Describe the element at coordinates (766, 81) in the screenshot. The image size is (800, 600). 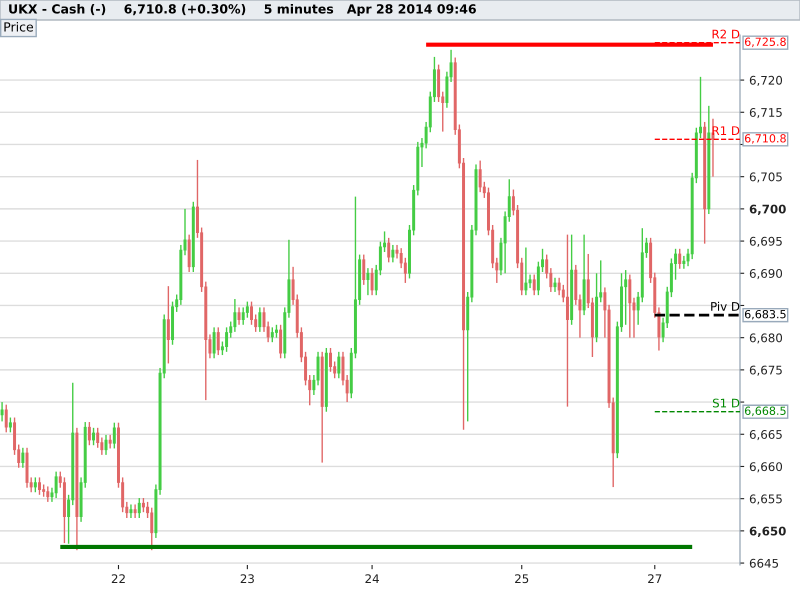
I see `y-tick-label: 6,720` at that location.